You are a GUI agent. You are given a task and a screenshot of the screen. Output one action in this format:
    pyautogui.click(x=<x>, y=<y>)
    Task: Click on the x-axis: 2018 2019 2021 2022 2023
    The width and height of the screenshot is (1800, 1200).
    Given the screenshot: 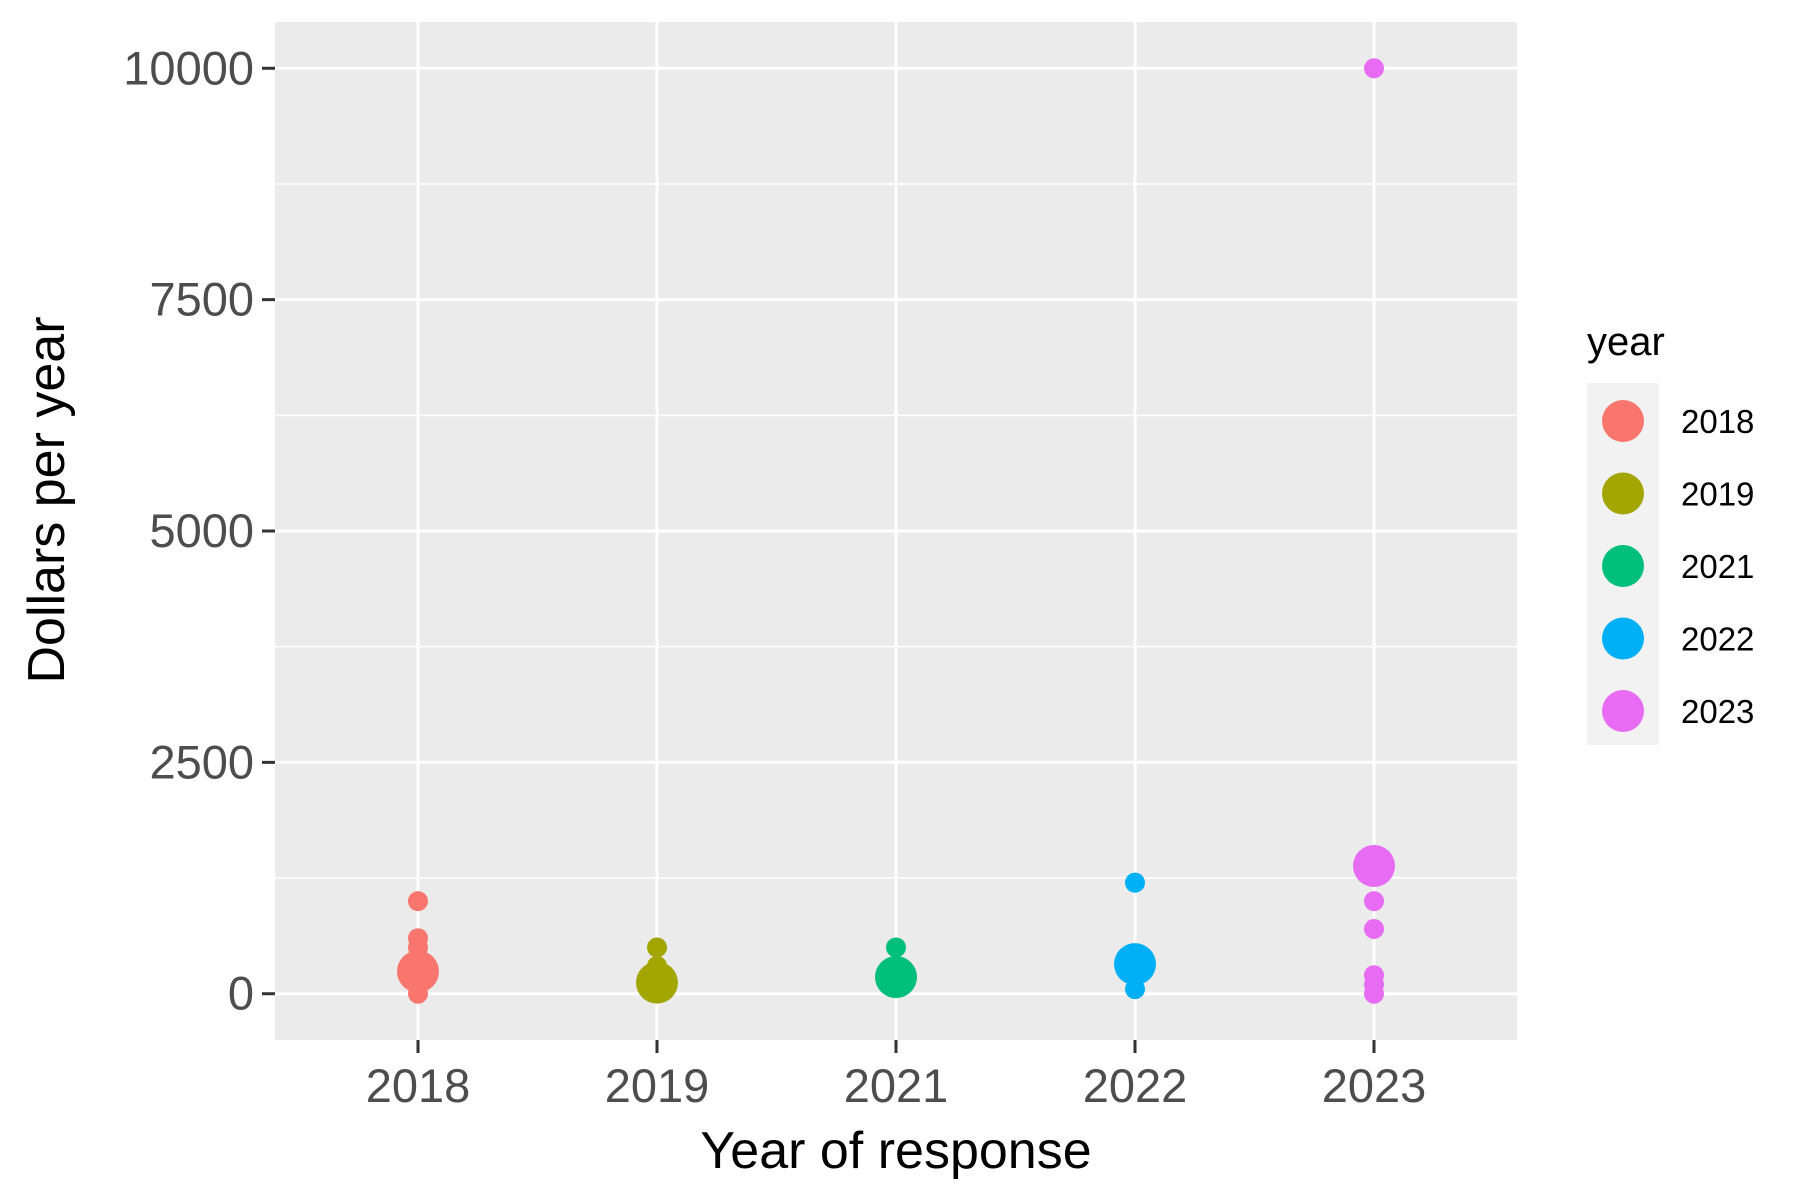 What is the action you would take?
    pyautogui.click(x=896, y=1076)
    